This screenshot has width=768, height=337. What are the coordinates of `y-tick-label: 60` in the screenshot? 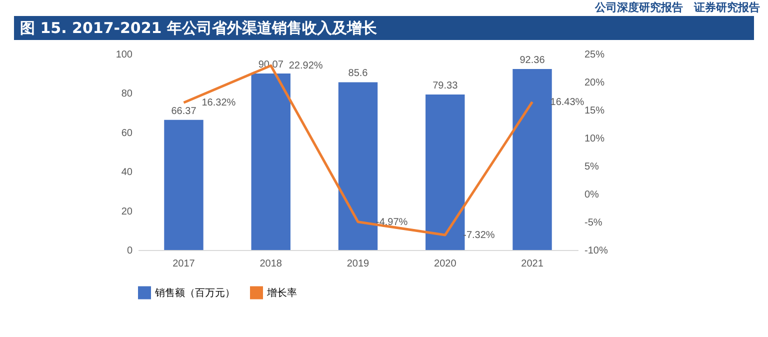 It's located at (127, 133).